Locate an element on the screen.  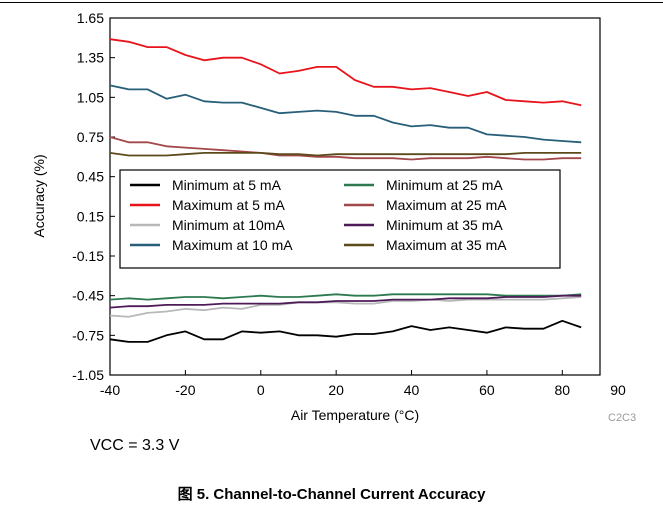
y-tick-label: 1.35 is located at coordinates (90, 58).